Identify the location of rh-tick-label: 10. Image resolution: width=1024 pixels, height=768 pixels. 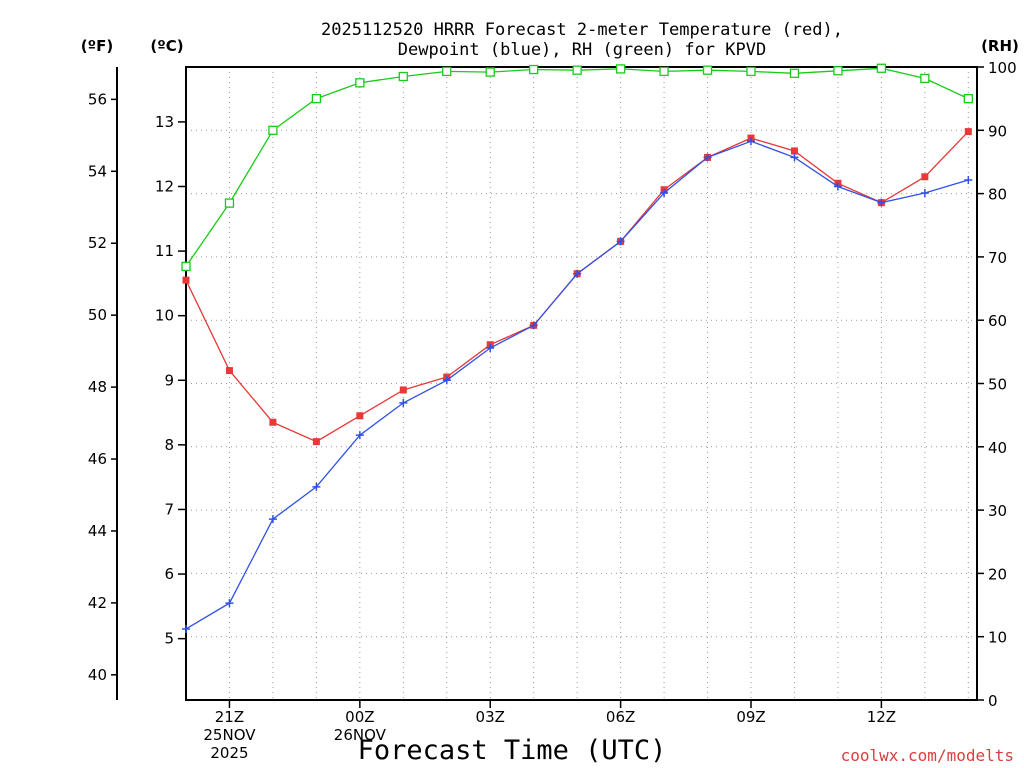
(997, 638).